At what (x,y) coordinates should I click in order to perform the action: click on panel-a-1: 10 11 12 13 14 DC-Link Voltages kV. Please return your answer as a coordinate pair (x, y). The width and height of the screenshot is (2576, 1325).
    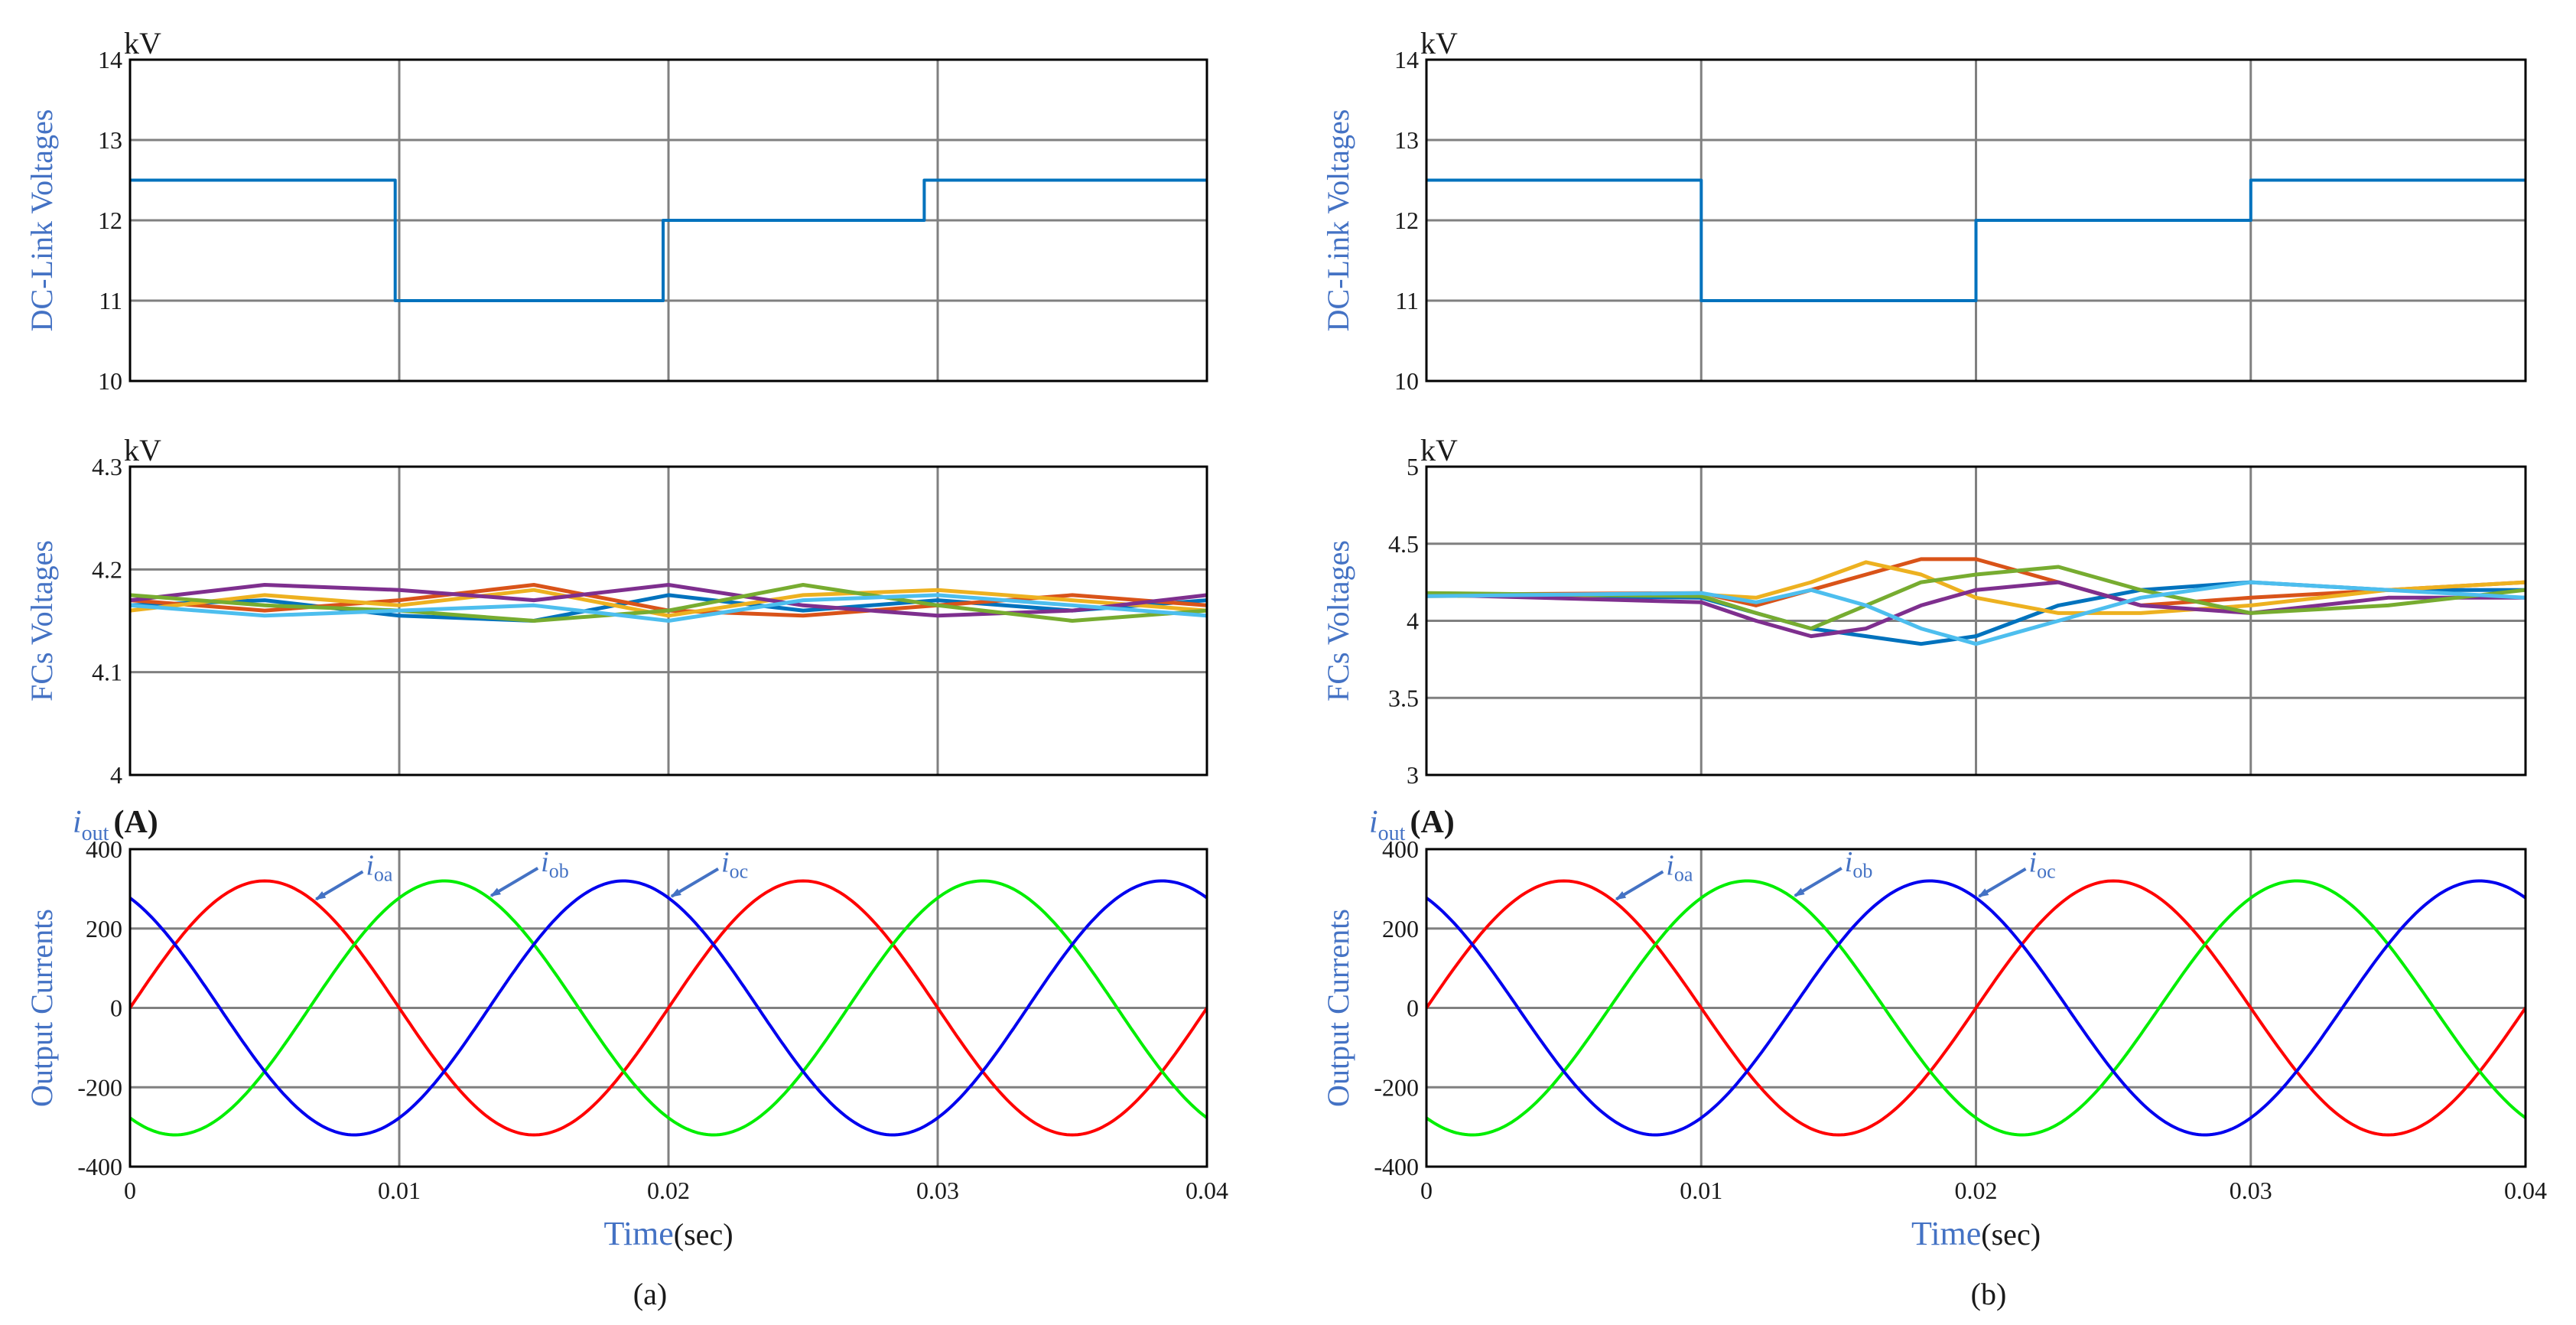
    Looking at the image, I should click on (616, 210).